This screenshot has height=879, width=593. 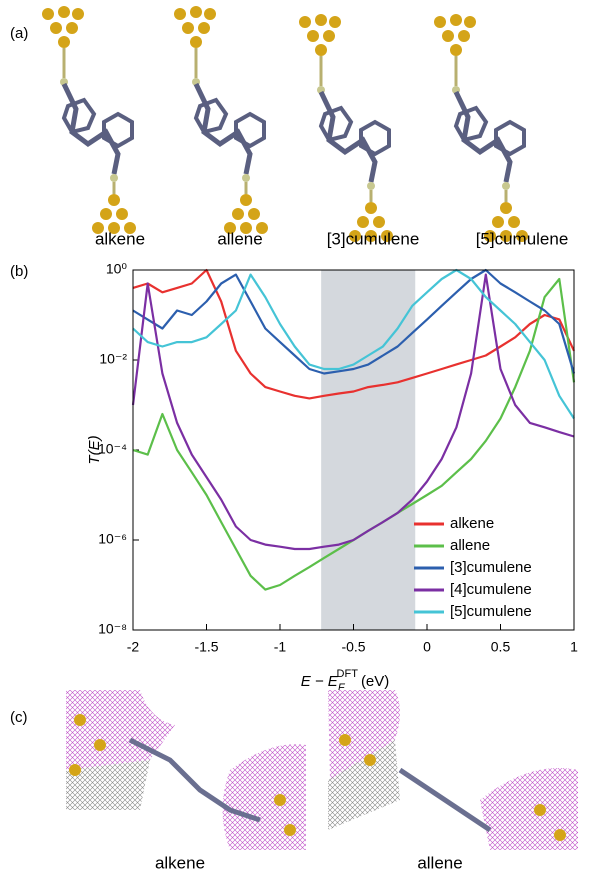 What do you see at coordinates (491, 611) in the screenshot?
I see `legend-label: [5]cumulene` at bounding box center [491, 611].